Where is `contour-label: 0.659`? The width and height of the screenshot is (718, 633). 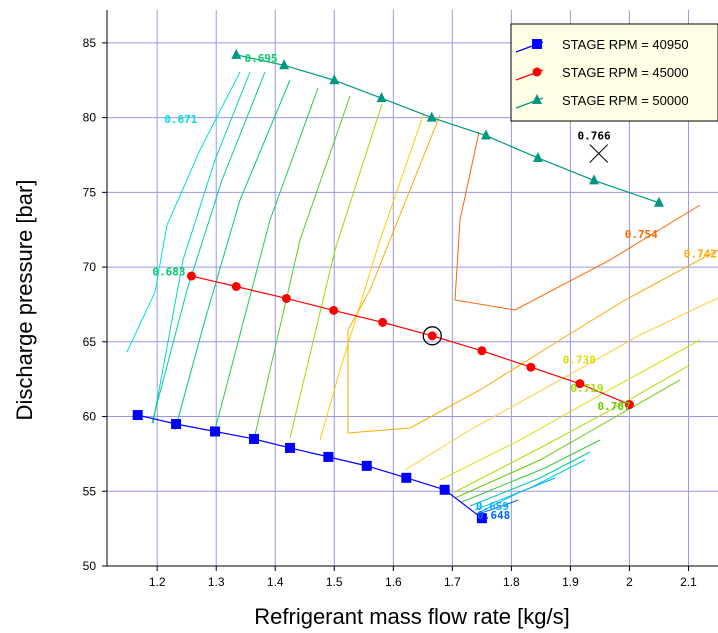
contour-label: 0.659 is located at coordinates (492, 506).